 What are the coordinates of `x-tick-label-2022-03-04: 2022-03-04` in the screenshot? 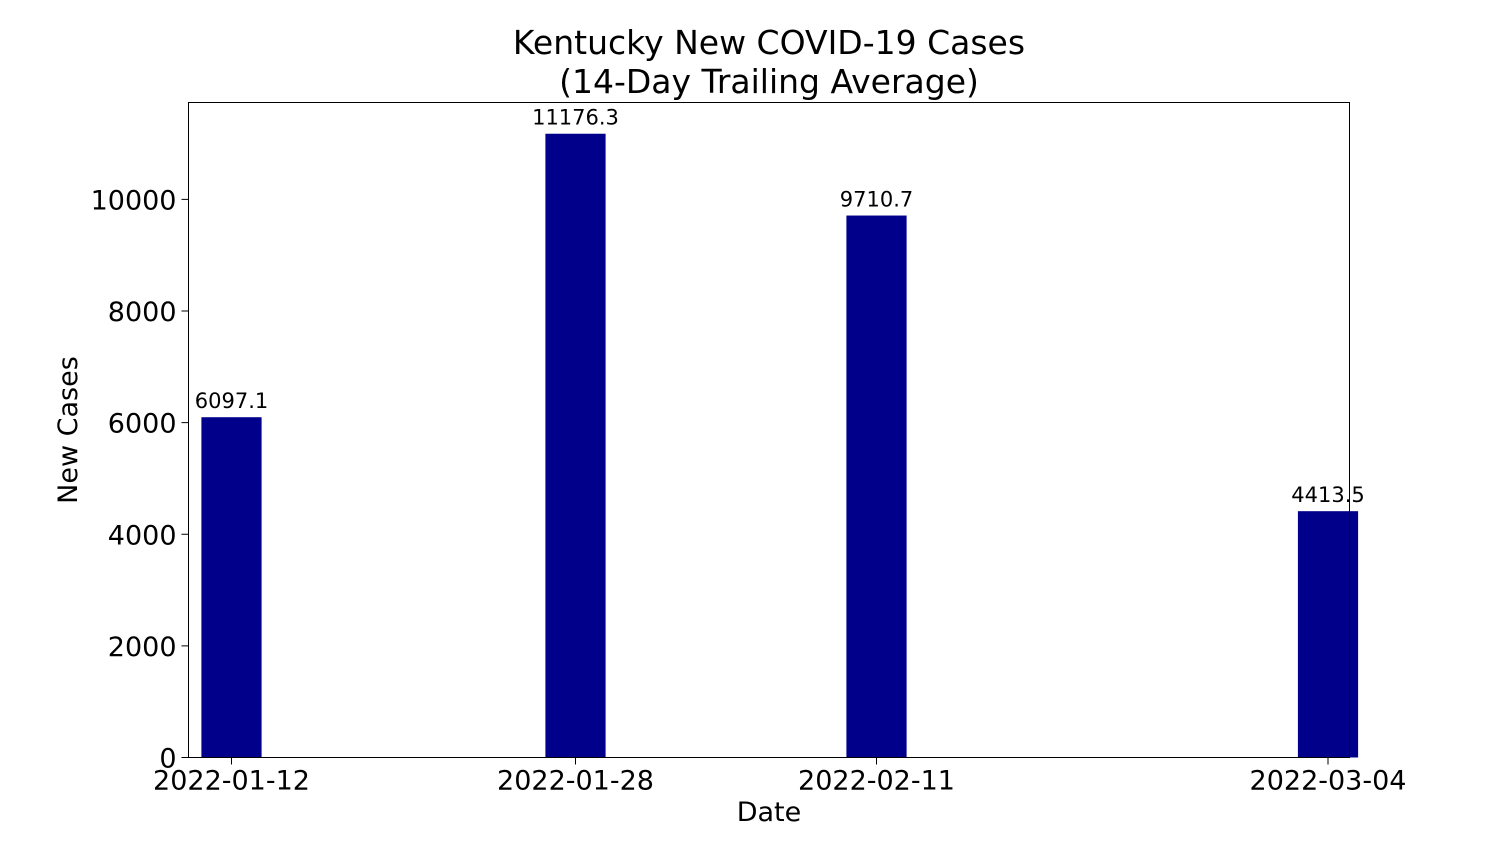 It's located at (1328, 781).